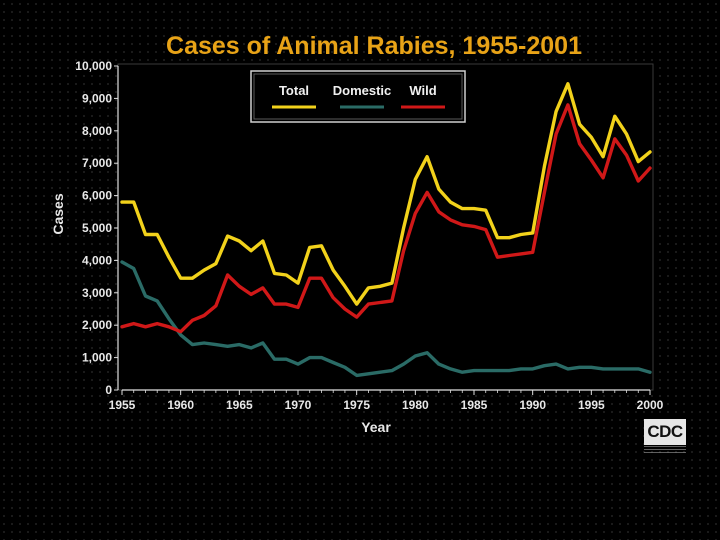 The width and height of the screenshot is (720, 540). What do you see at coordinates (97, 358) in the screenshot?
I see `y-tick-label: 1,000` at bounding box center [97, 358].